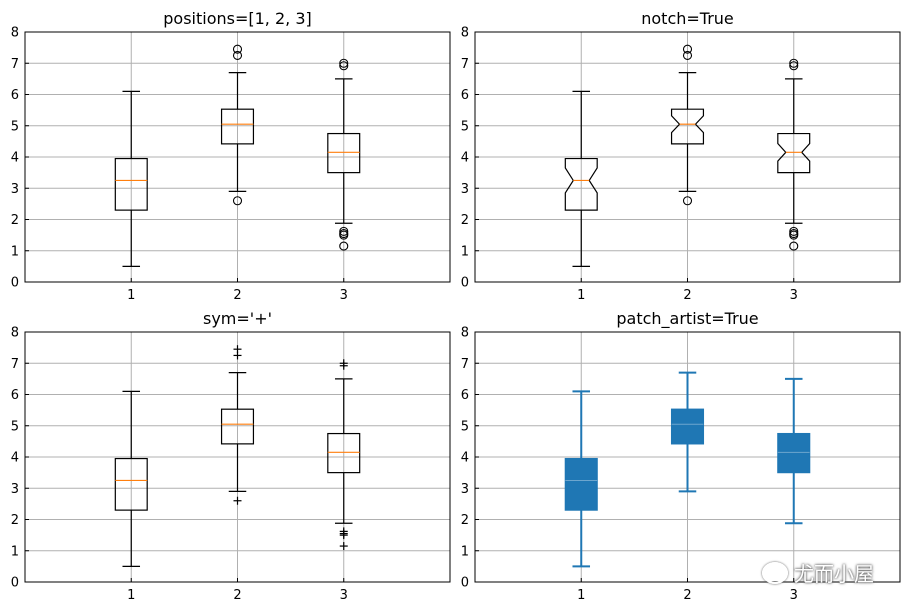  Describe the element at coordinates (687, 319) in the screenshot. I see `panel-title: patch_artist=True` at that location.